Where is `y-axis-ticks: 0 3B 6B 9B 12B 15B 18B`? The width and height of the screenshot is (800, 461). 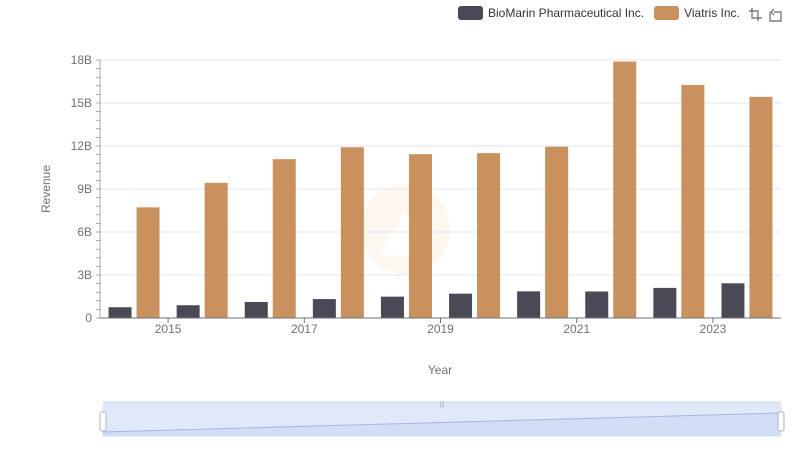 y-axis-ticks: 0 3B 6B 9B 12B 15B 18B is located at coordinates (86, 189).